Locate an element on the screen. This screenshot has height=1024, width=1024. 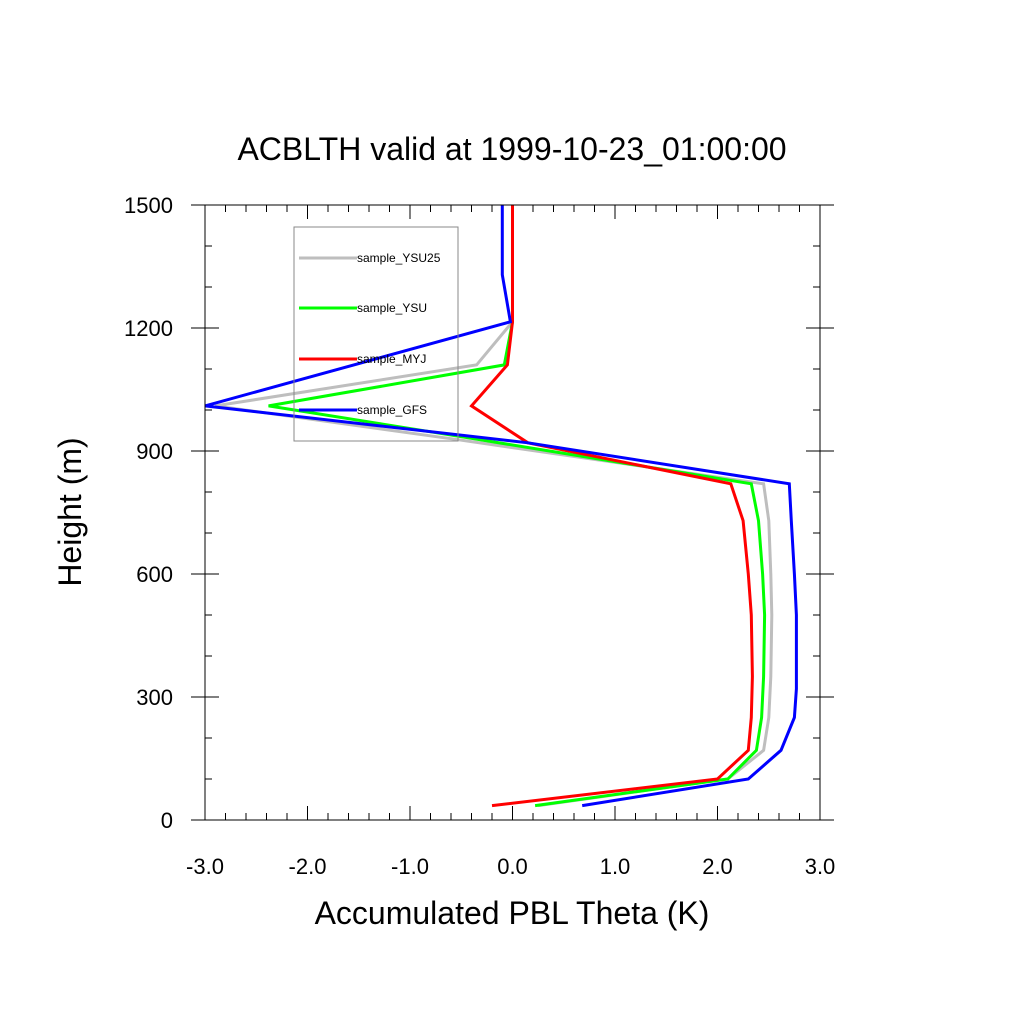
legend-label: sample_YSU is located at coordinates (392, 308).